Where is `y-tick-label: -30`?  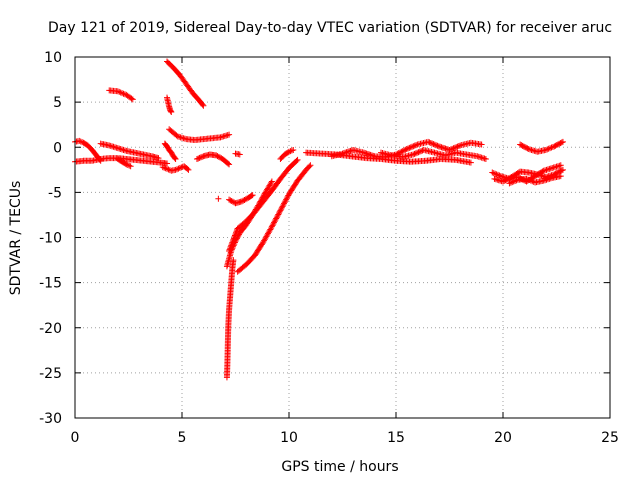 y-tick-label: -30 is located at coordinates (50, 419).